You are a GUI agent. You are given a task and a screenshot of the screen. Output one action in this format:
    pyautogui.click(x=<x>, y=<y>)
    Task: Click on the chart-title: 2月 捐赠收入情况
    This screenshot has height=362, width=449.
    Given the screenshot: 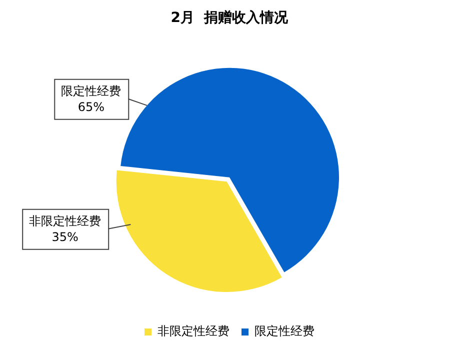 What is the action you would take?
    pyautogui.click(x=230, y=17)
    